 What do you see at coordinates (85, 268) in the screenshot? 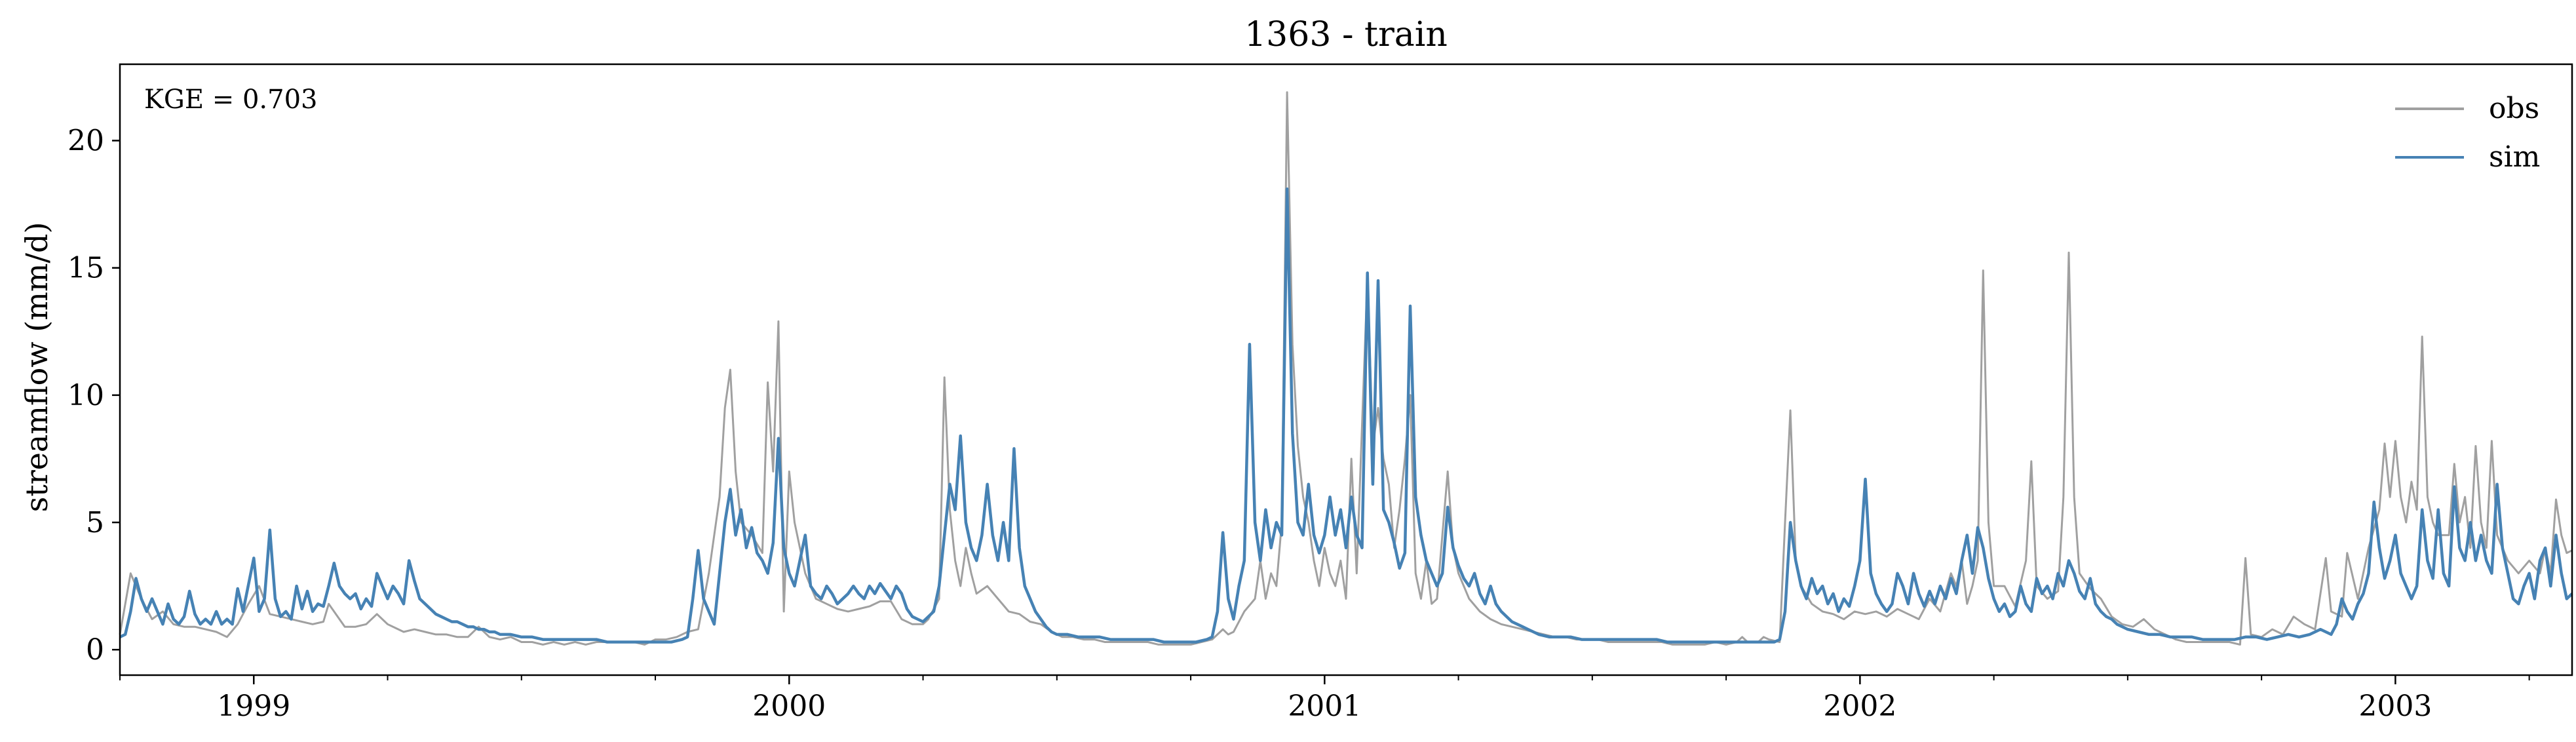
I see `y-tick-label: 15` at bounding box center [85, 268].